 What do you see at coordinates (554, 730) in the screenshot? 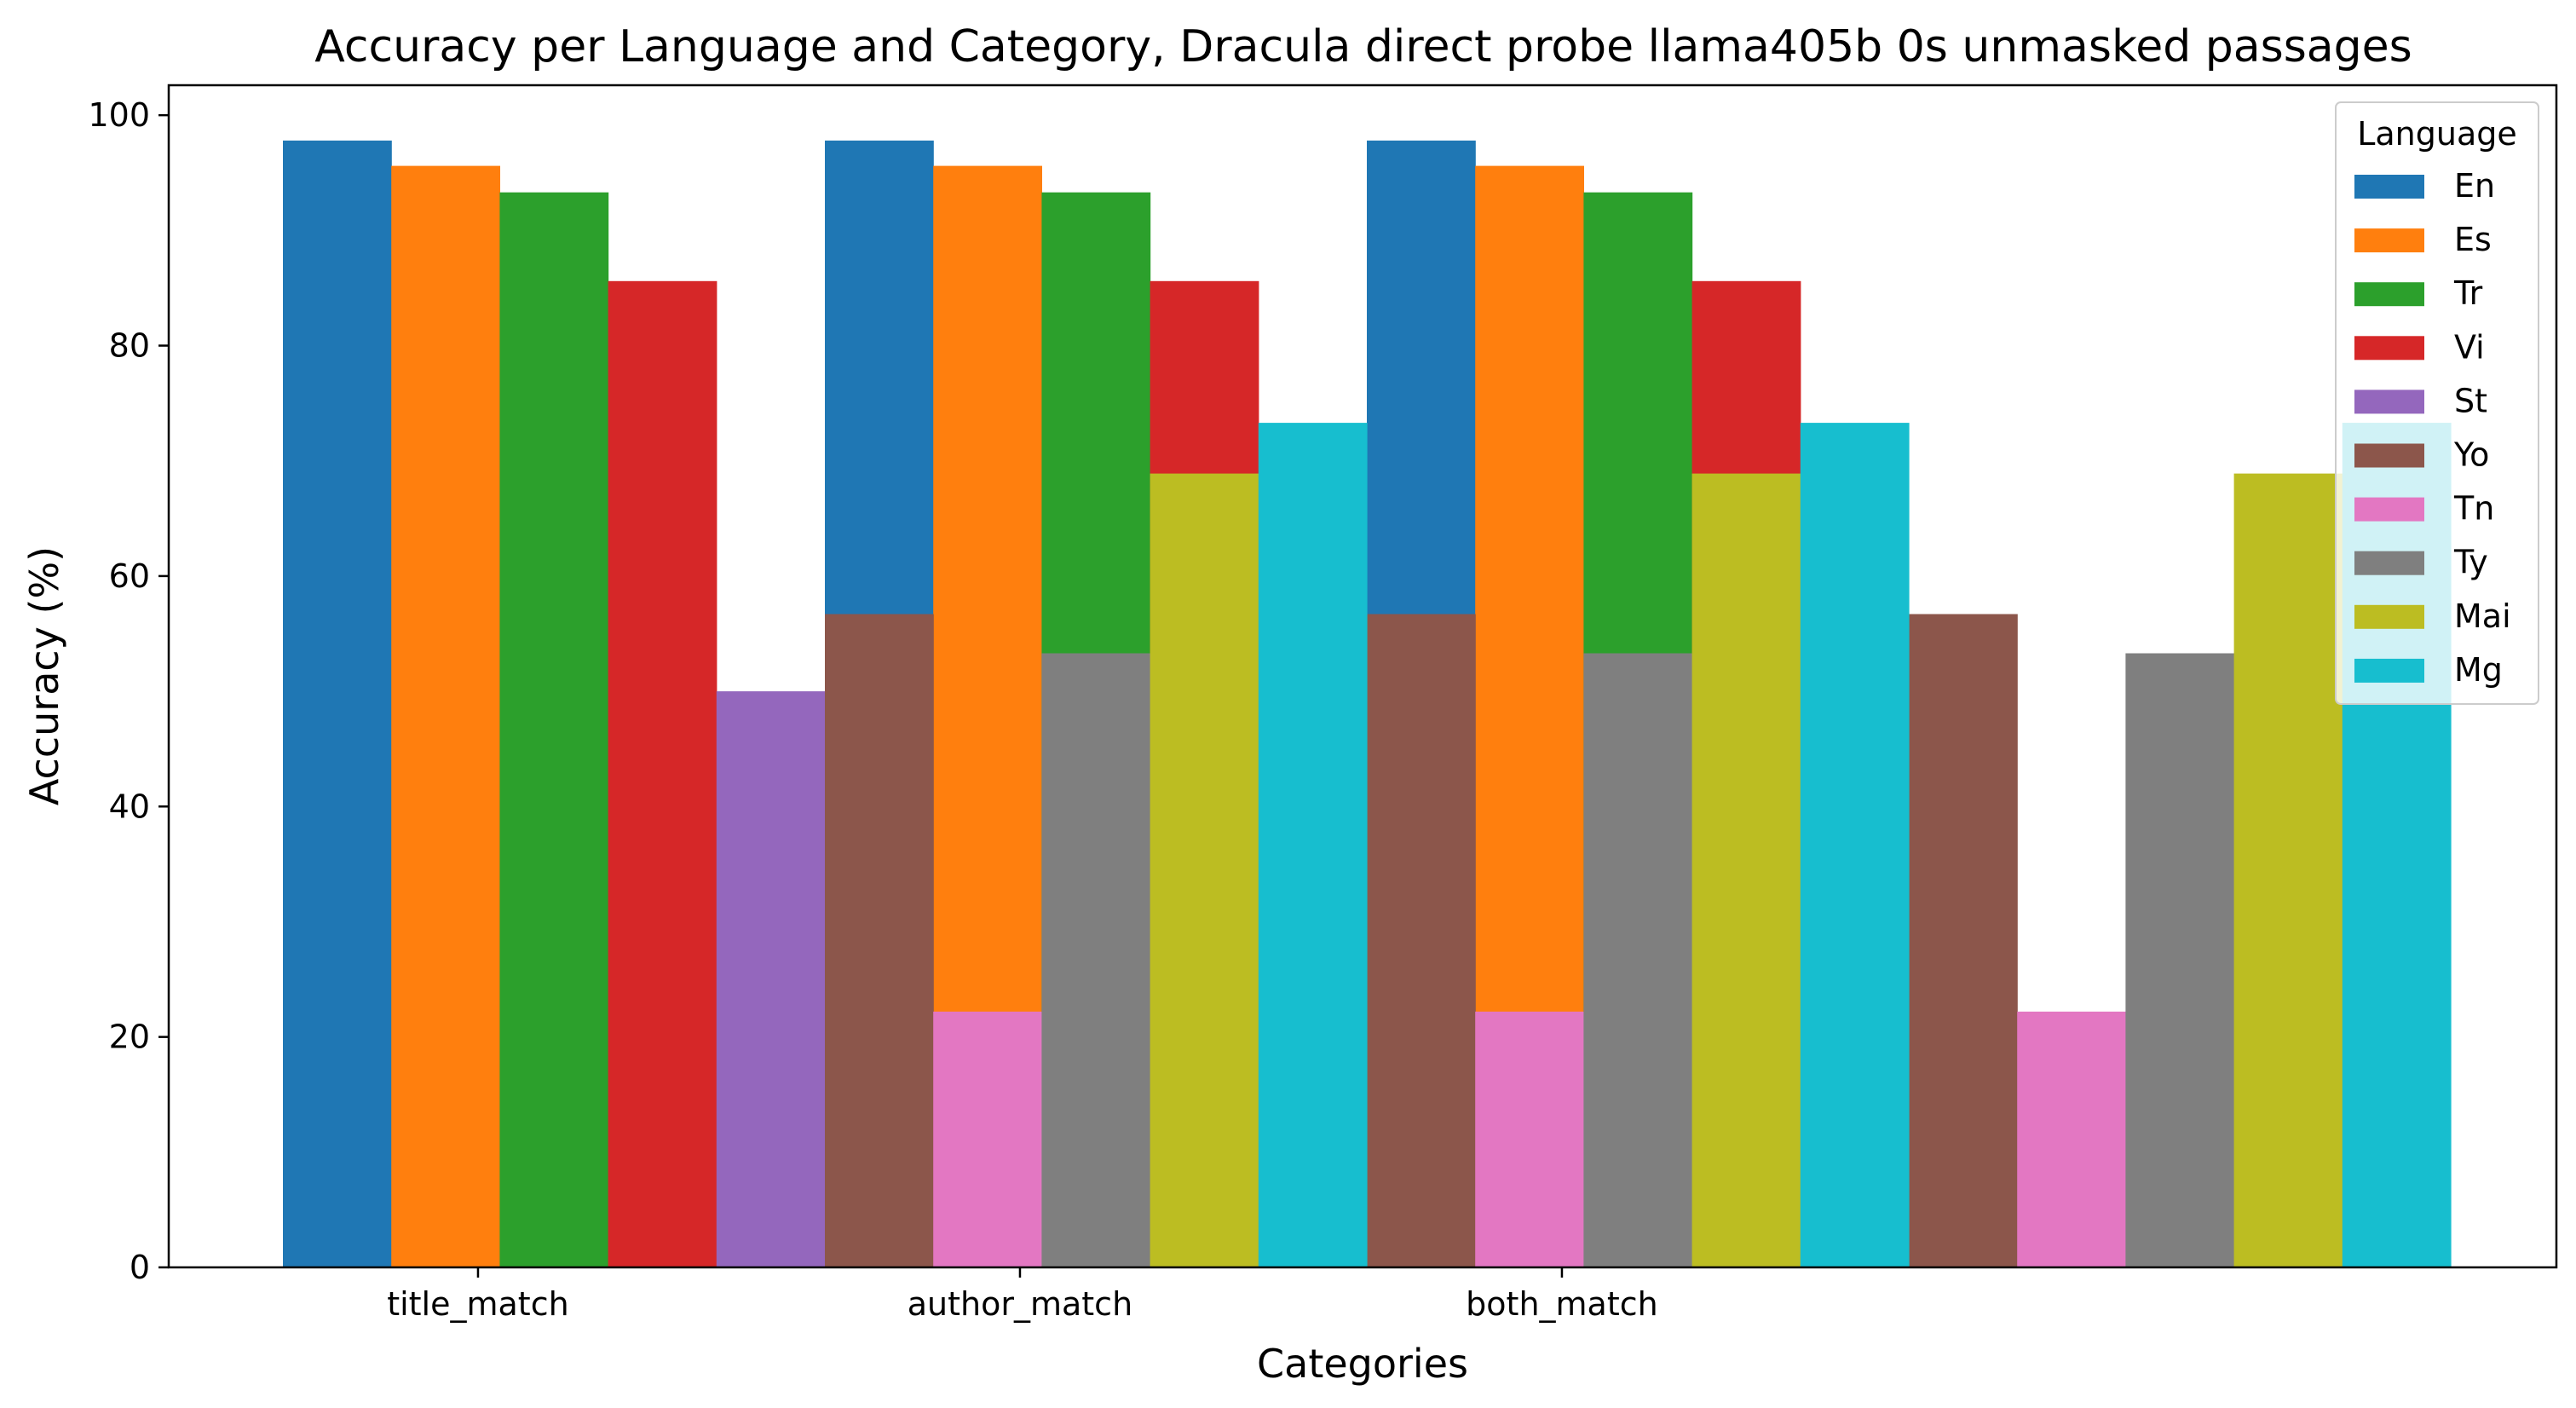
I see `bar-tr-title_match` at bounding box center [554, 730].